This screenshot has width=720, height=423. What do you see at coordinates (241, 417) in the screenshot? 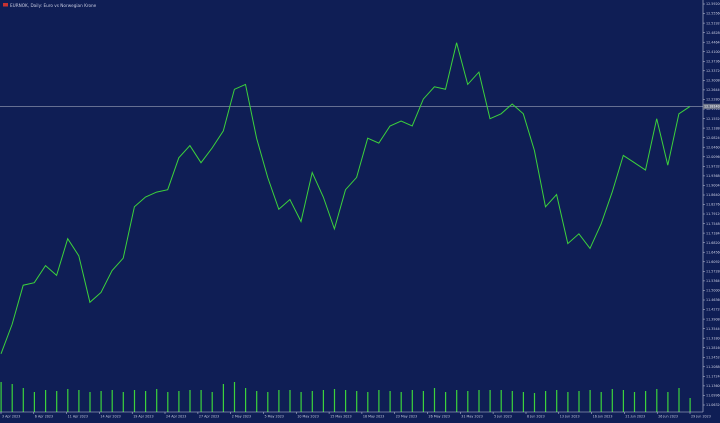
I see `time-tick-label: 2 May 2023` at bounding box center [241, 417].